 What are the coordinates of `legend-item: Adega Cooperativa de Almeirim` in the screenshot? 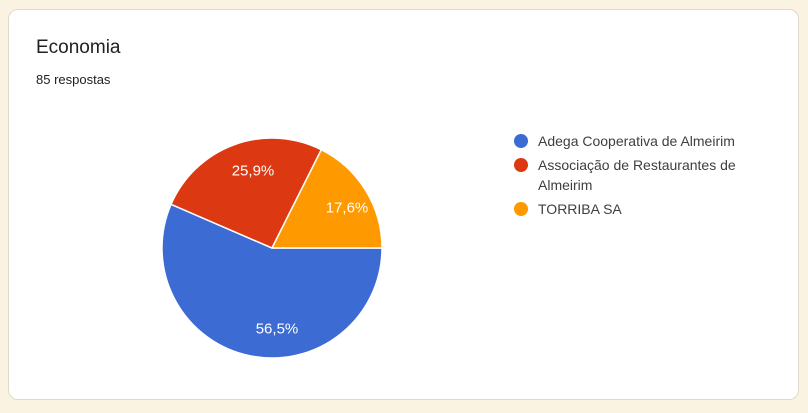 It's located at (648, 141).